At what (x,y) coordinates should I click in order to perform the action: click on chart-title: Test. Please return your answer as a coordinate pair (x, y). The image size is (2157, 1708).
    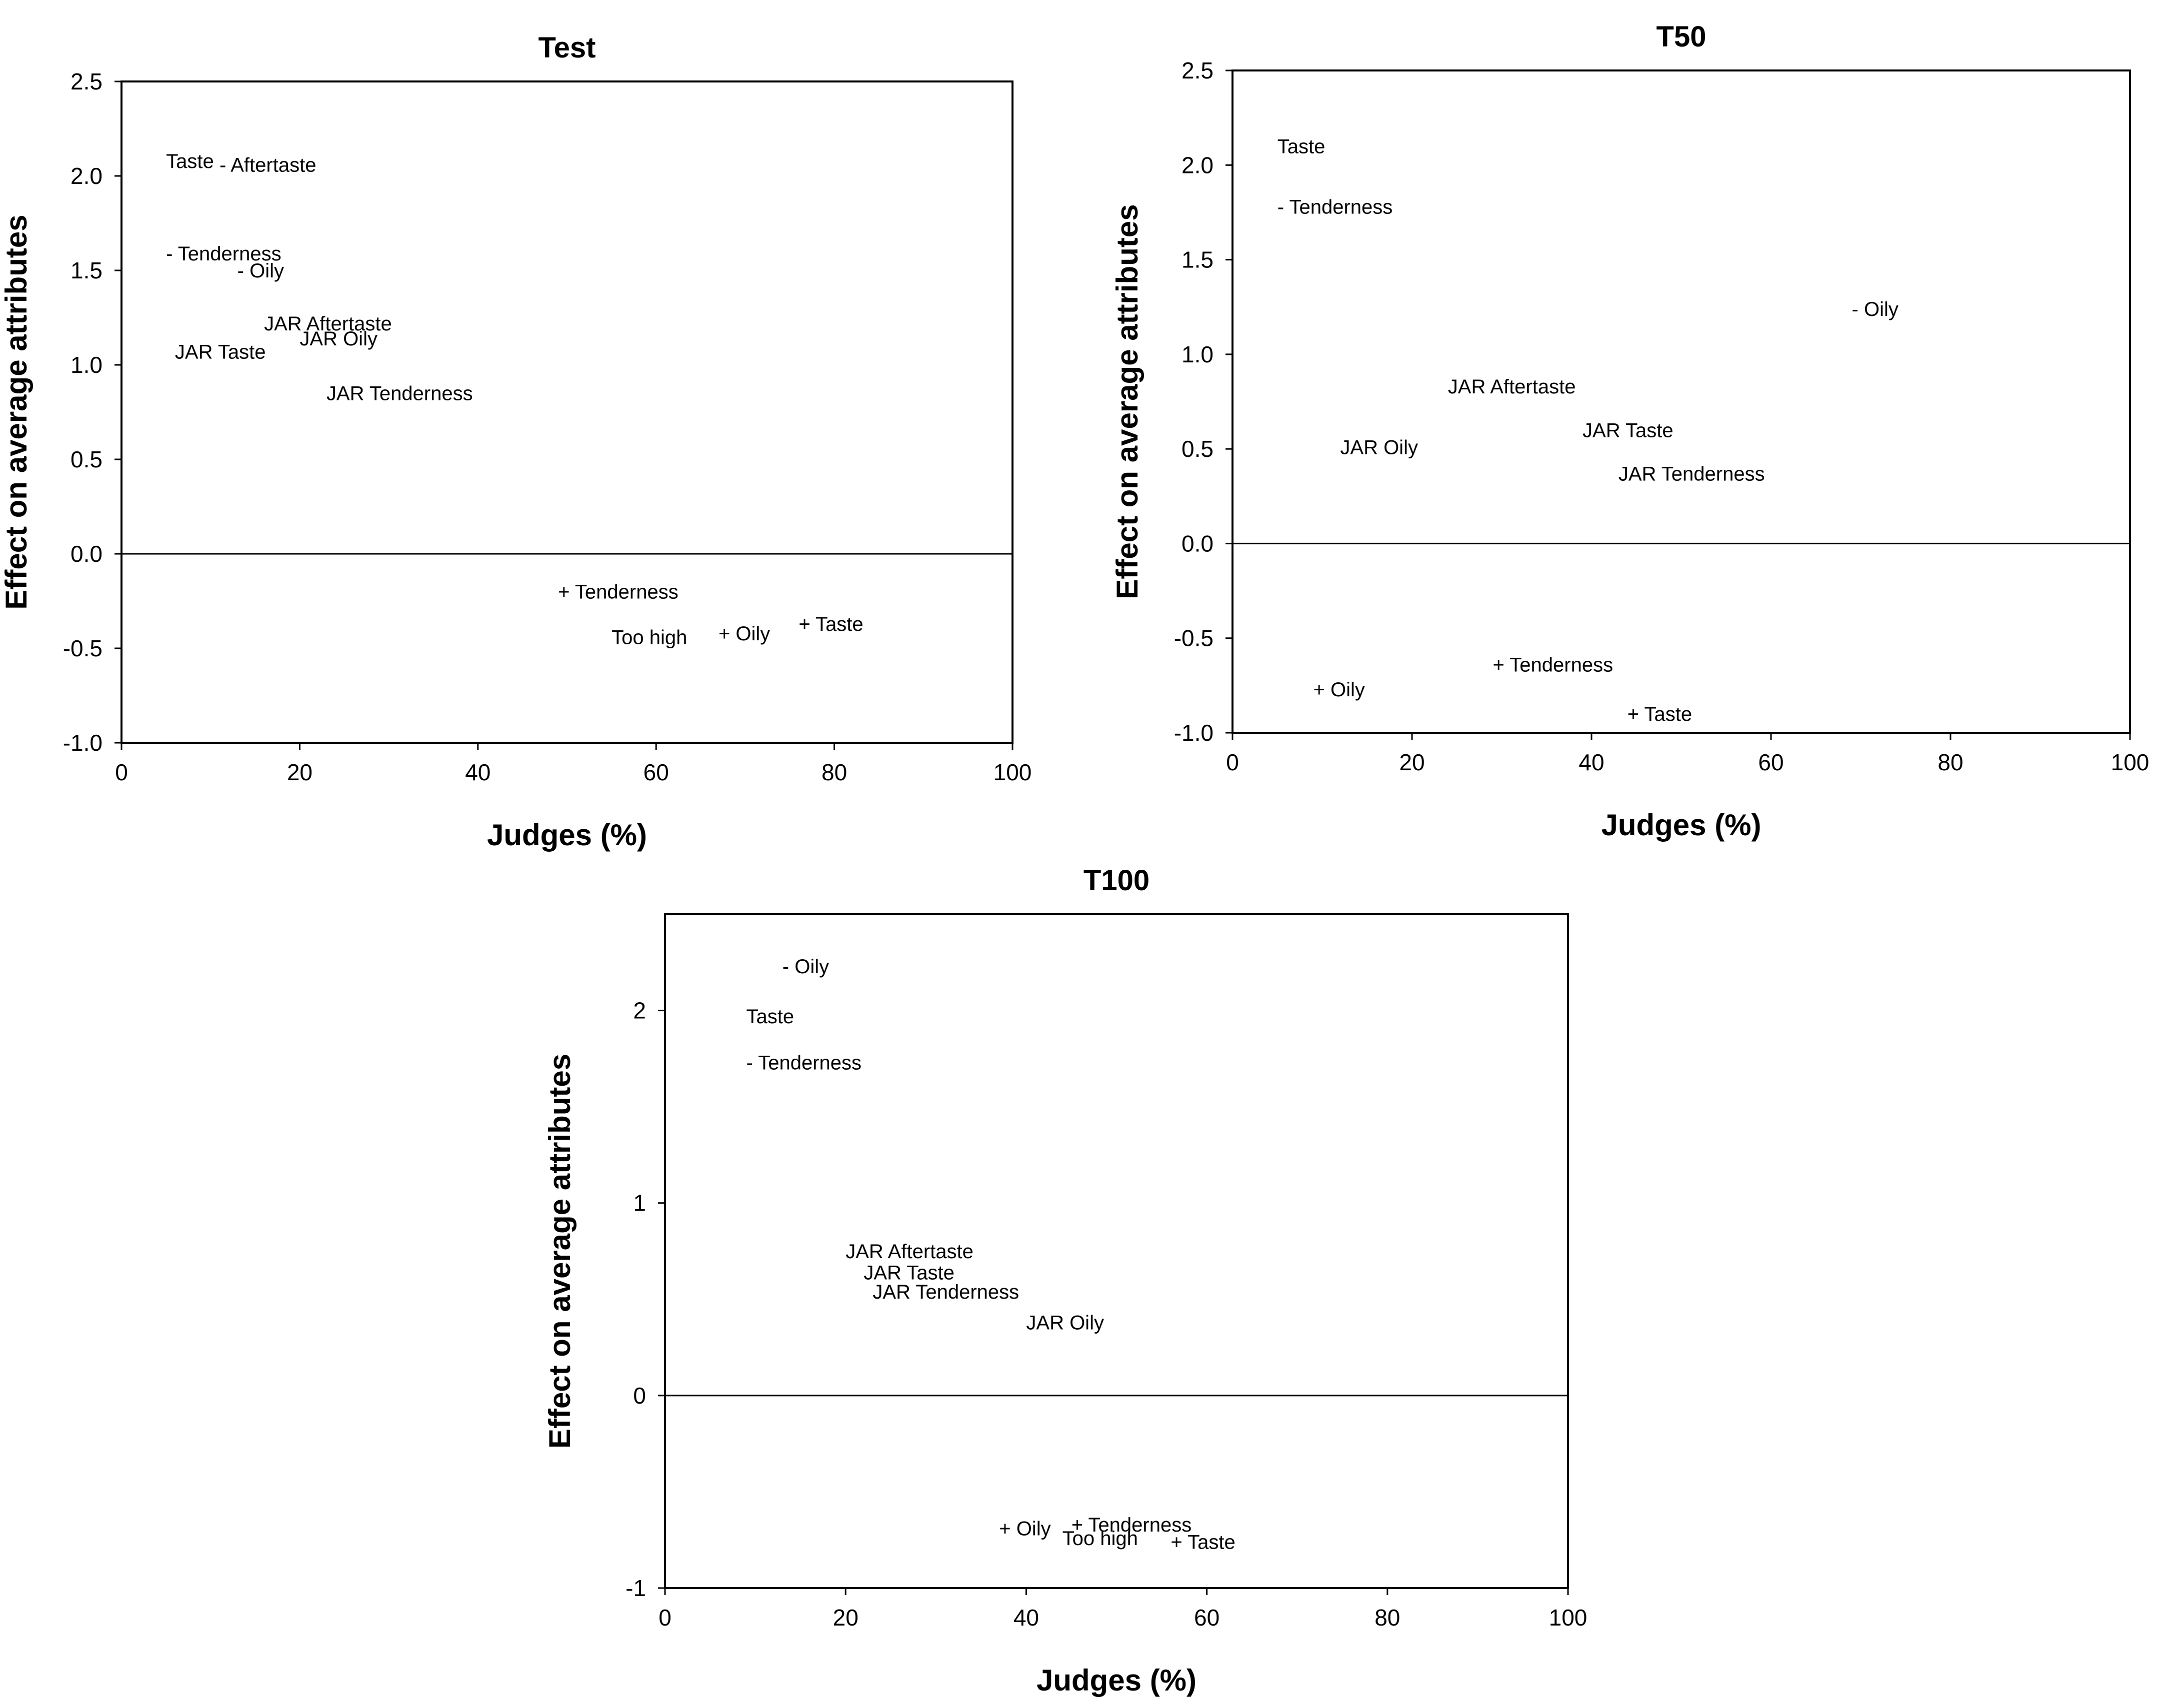
    Looking at the image, I should click on (567, 47).